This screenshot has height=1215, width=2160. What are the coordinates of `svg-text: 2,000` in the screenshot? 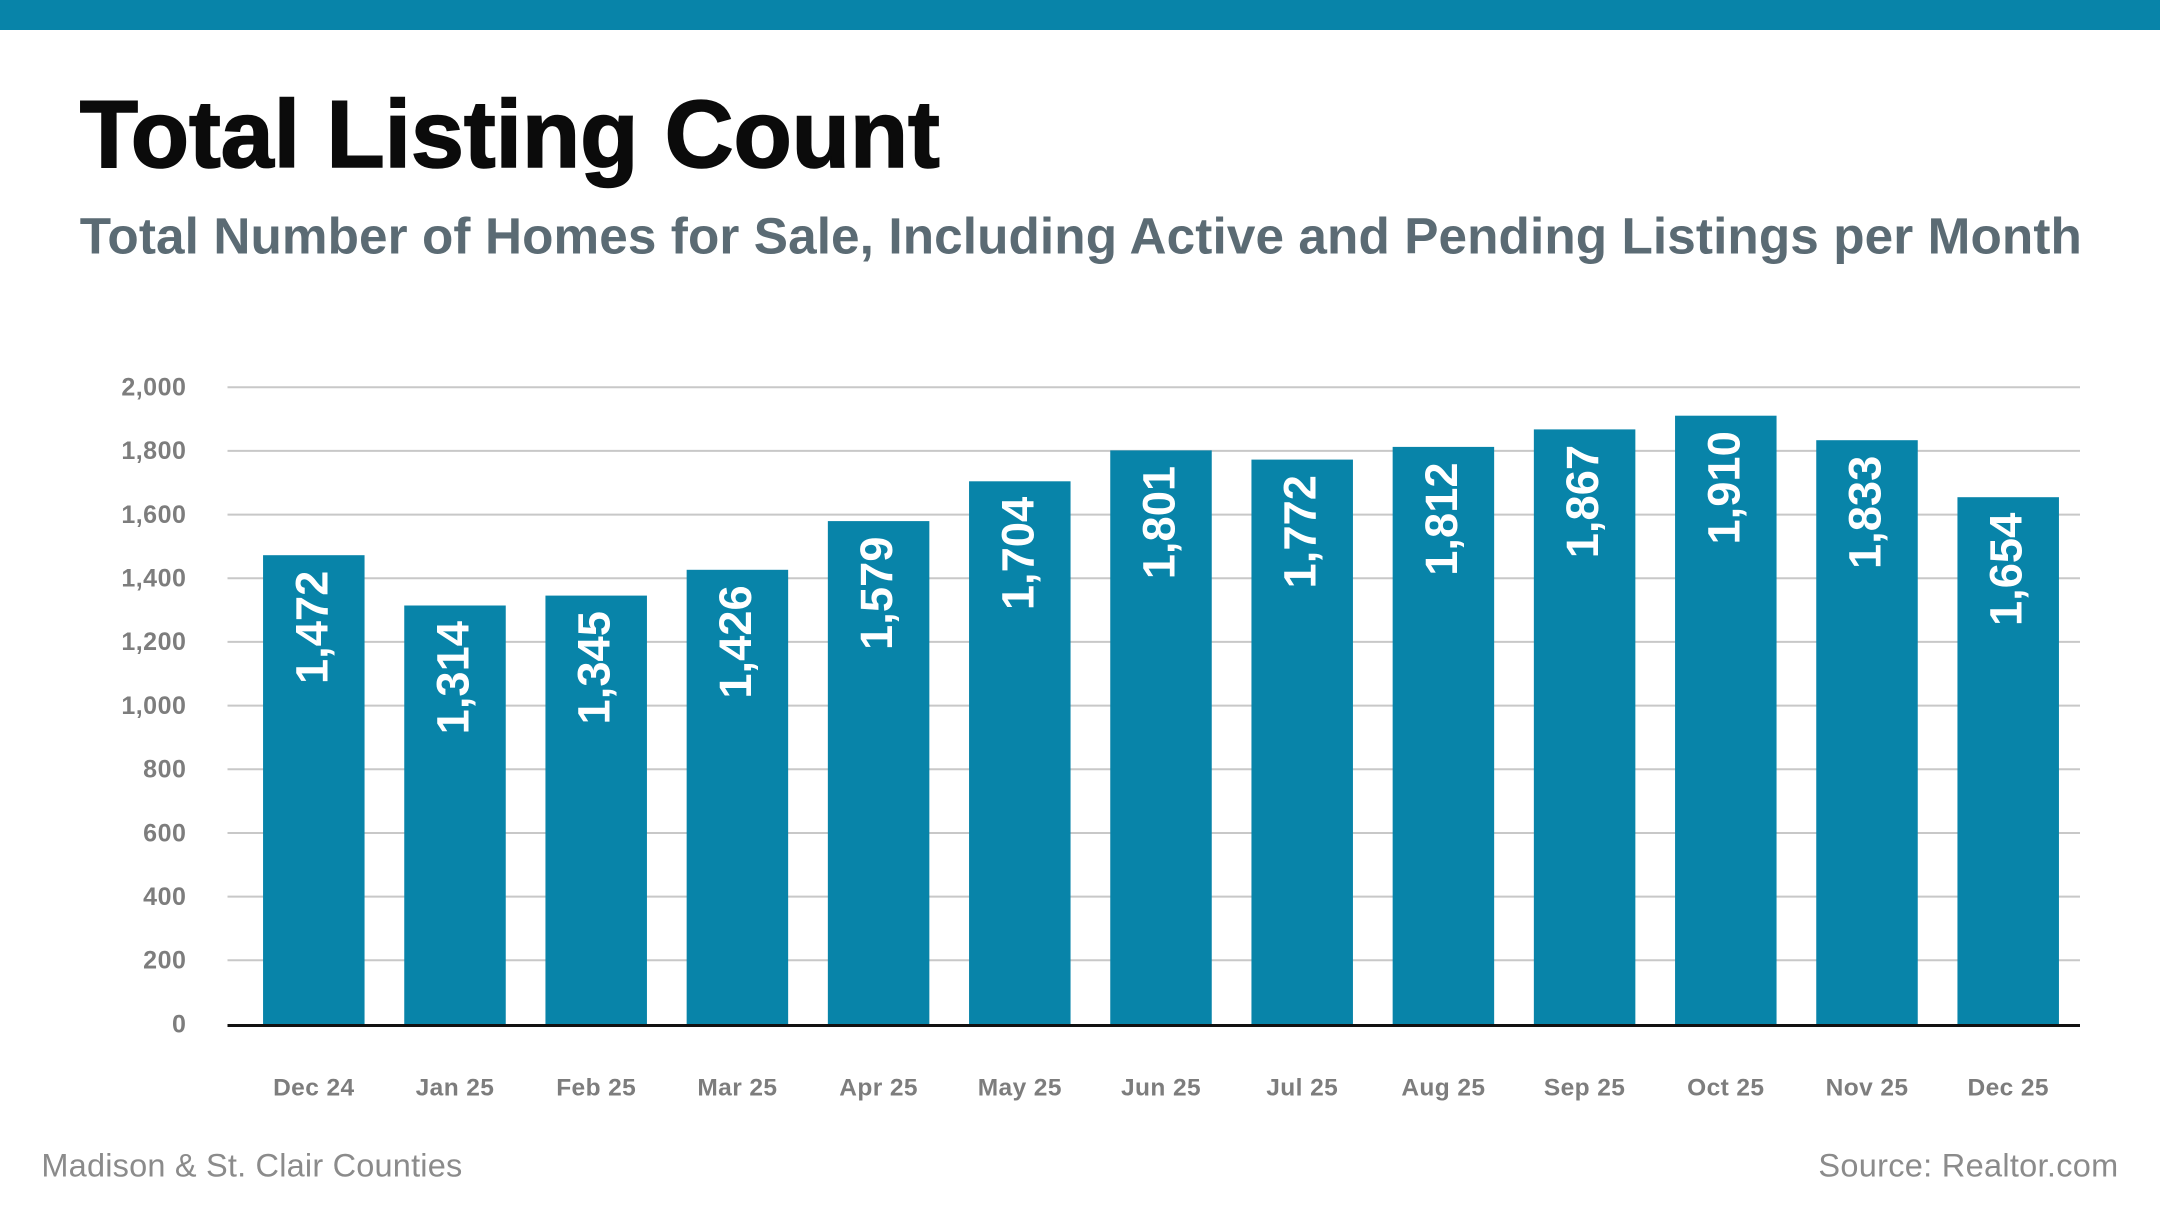 It's located at (153, 387).